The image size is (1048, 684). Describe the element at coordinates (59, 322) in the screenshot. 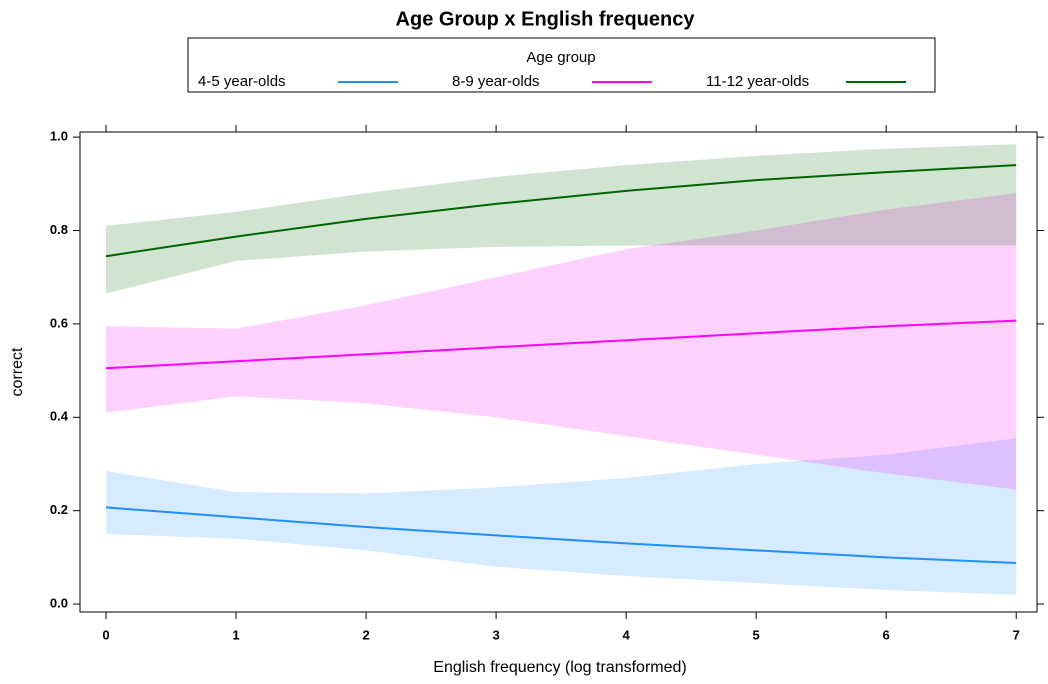

I see `y-tick-label: 0.6` at that location.